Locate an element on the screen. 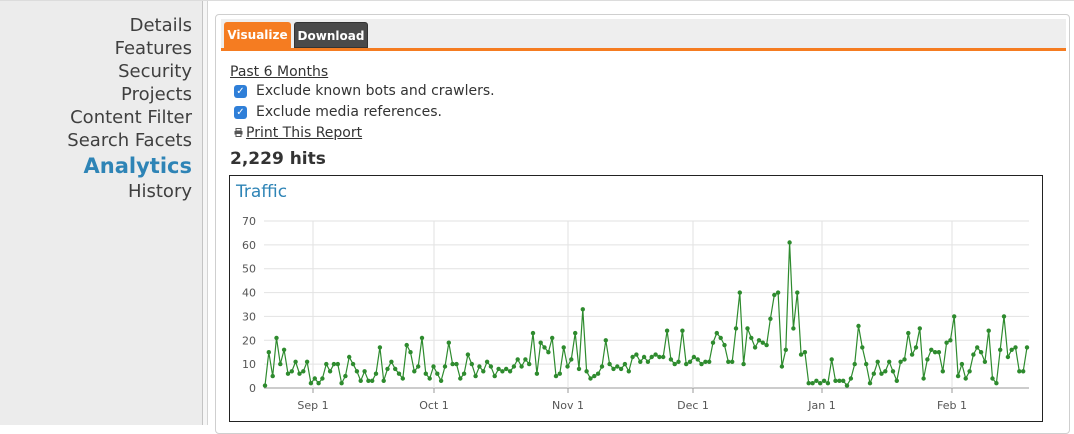 This screenshot has width=1074, height=434. tab-visualize: Visualize is located at coordinates (257, 35).